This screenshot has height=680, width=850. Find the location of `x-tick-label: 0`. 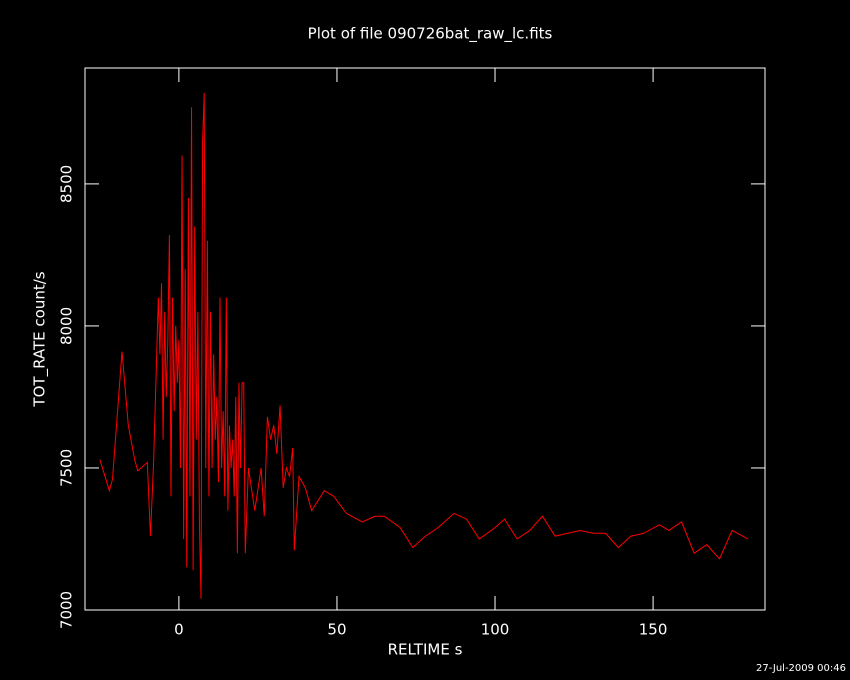

x-tick-label: 0 is located at coordinates (179, 630).